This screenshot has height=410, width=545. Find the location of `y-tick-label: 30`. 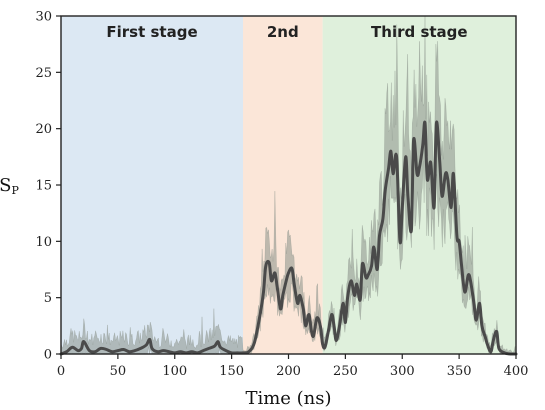

y-tick-label: 30 is located at coordinates (43, 17).